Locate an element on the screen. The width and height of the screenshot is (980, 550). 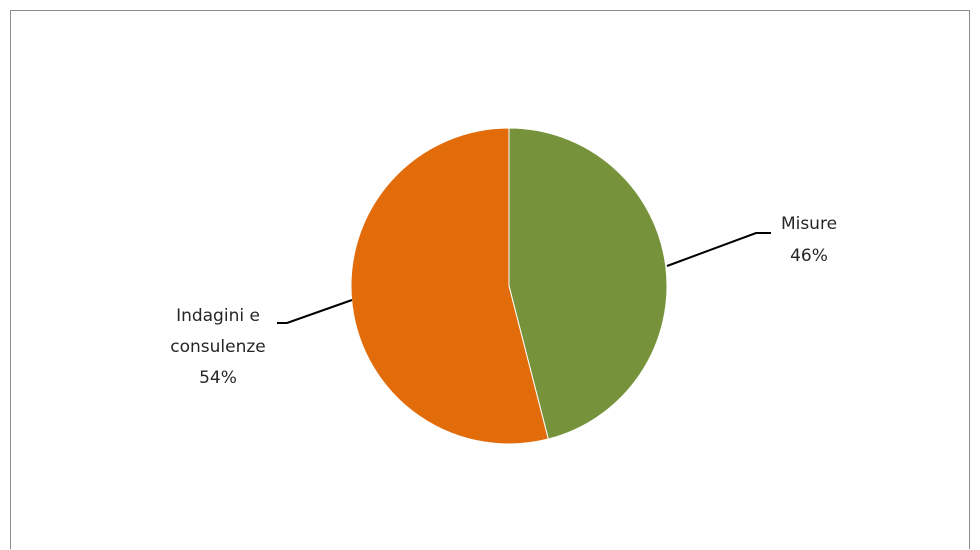
data-label-indagini: Indagini e consulenze 54% is located at coordinates (261, 343).